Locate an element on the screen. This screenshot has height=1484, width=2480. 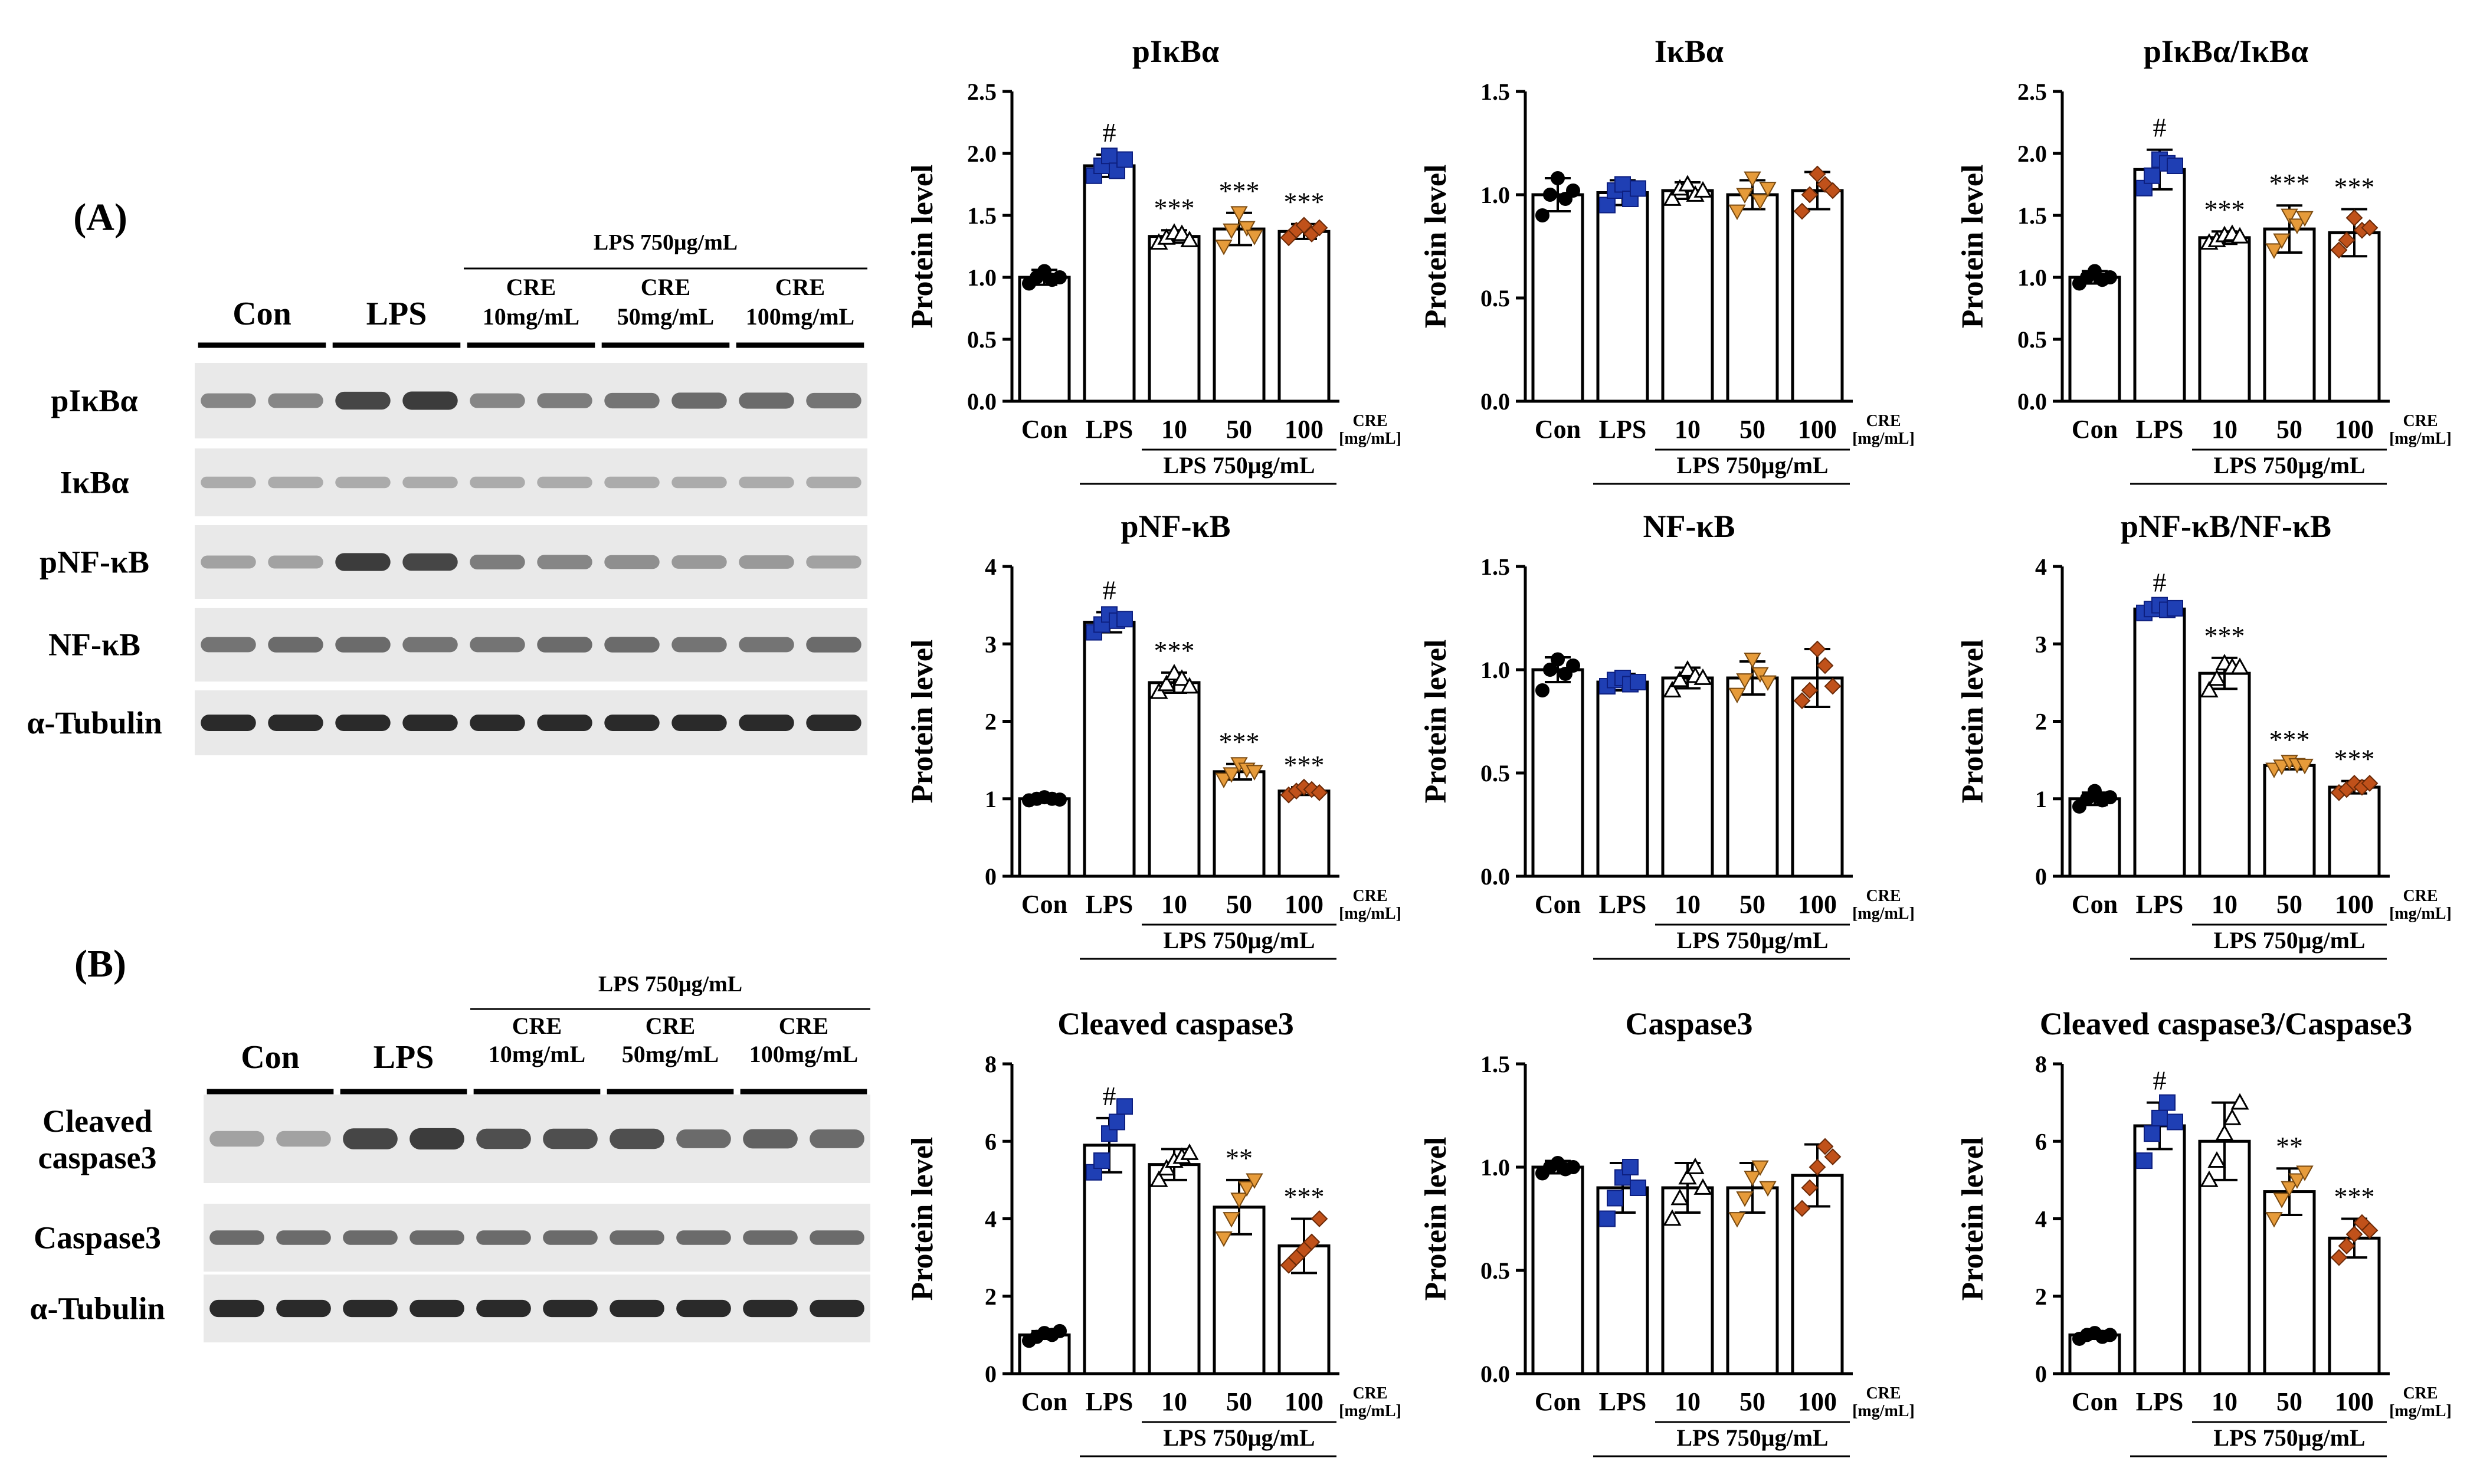
y-tick-label: 1.0 is located at coordinates (1495, 670).